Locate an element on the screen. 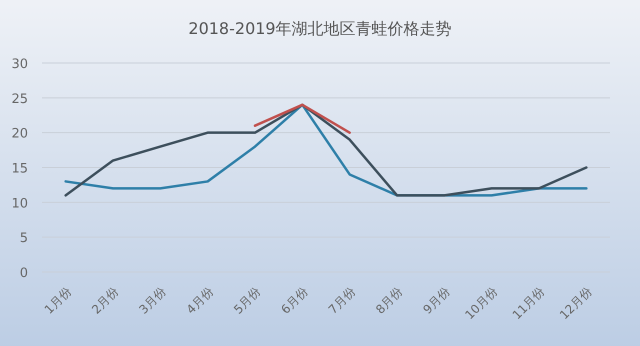  x-tick-label: 9月份 is located at coordinates (436, 300).